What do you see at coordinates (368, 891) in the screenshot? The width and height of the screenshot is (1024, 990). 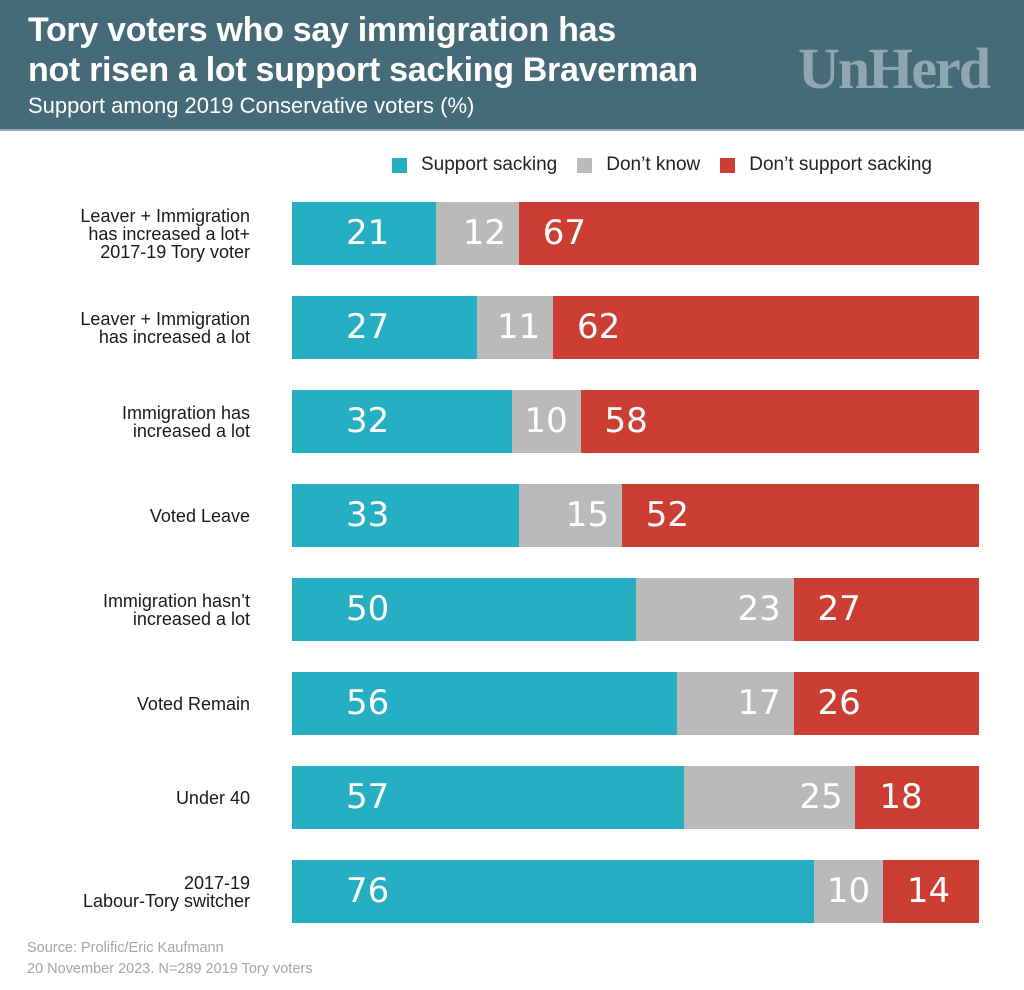 I see `data-label-support: 76` at bounding box center [368, 891].